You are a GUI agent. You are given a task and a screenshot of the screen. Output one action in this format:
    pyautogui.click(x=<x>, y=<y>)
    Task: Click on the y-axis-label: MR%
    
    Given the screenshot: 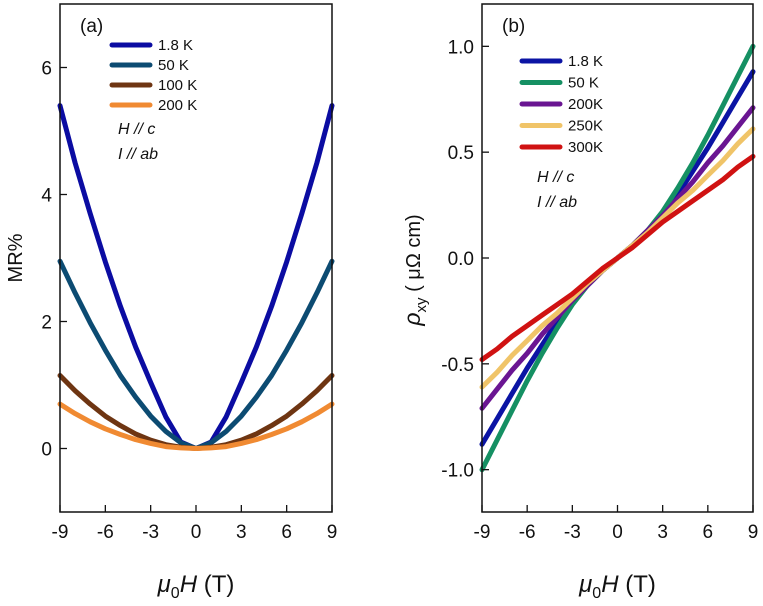 What is the action you would take?
    pyautogui.click(x=16, y=257)
    